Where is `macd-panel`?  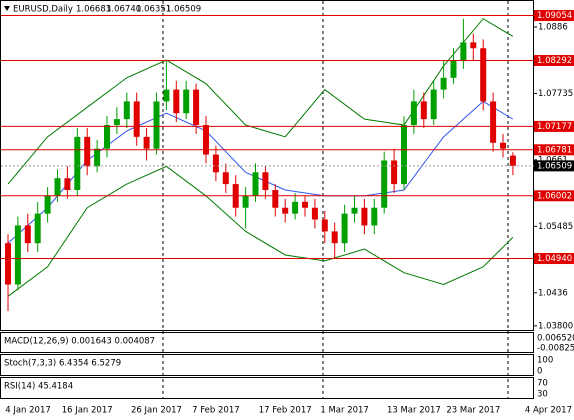
macd-panel is located at coordinates (267, 342).